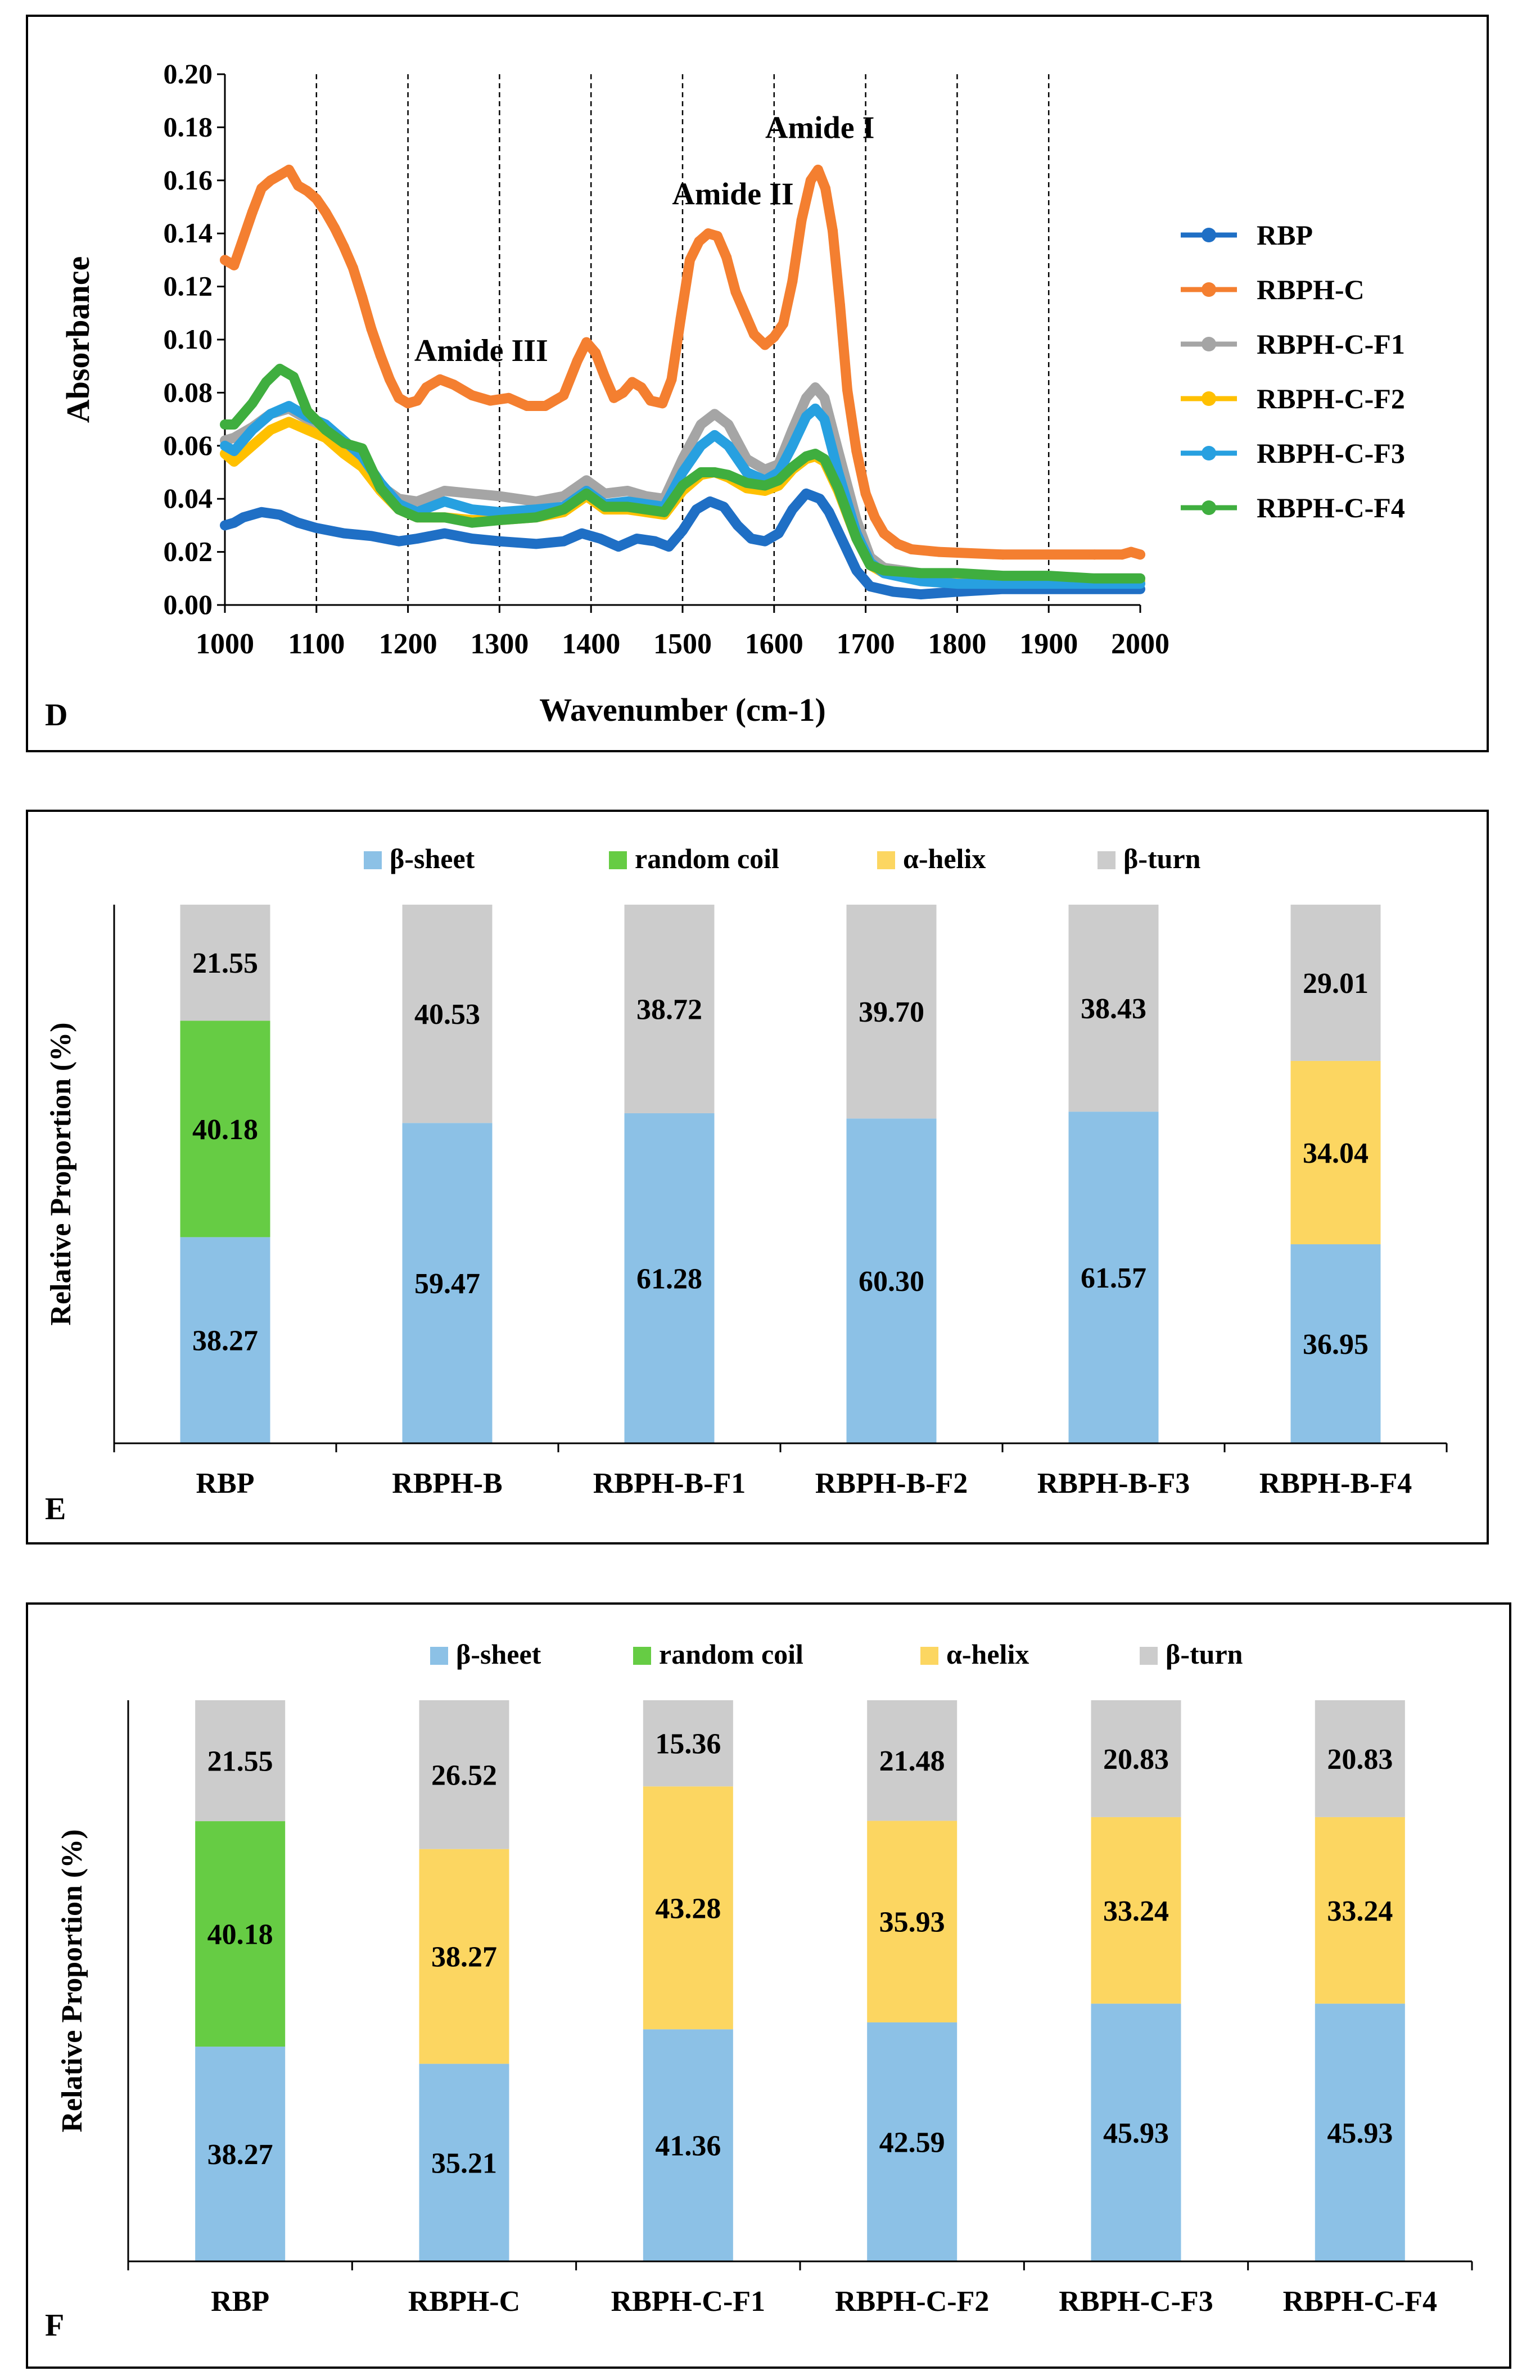  I want to click on data-label-random-coil: 40.18, so click(225, 1130).